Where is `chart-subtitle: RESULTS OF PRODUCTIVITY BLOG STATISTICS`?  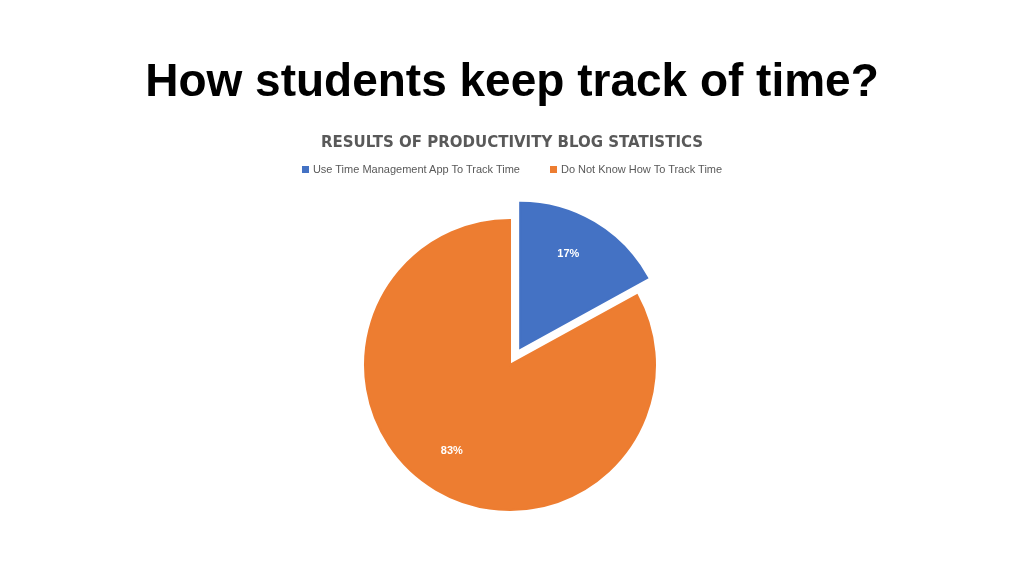
chart-subtitle: RESULTS OF PRODUCTIVITY BLOG STATISTICS is located at coordinates (512, 142).